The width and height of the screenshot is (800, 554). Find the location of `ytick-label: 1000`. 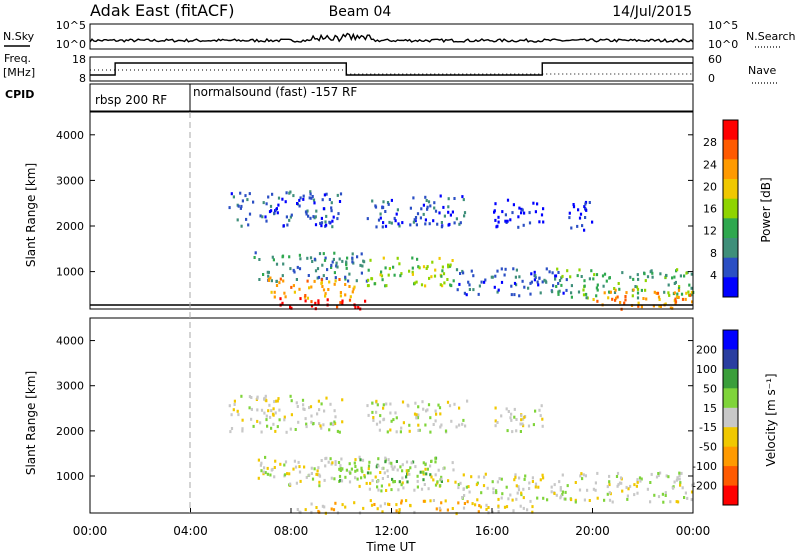

ytick-label: 1000 is located at coordinates (70, 272).